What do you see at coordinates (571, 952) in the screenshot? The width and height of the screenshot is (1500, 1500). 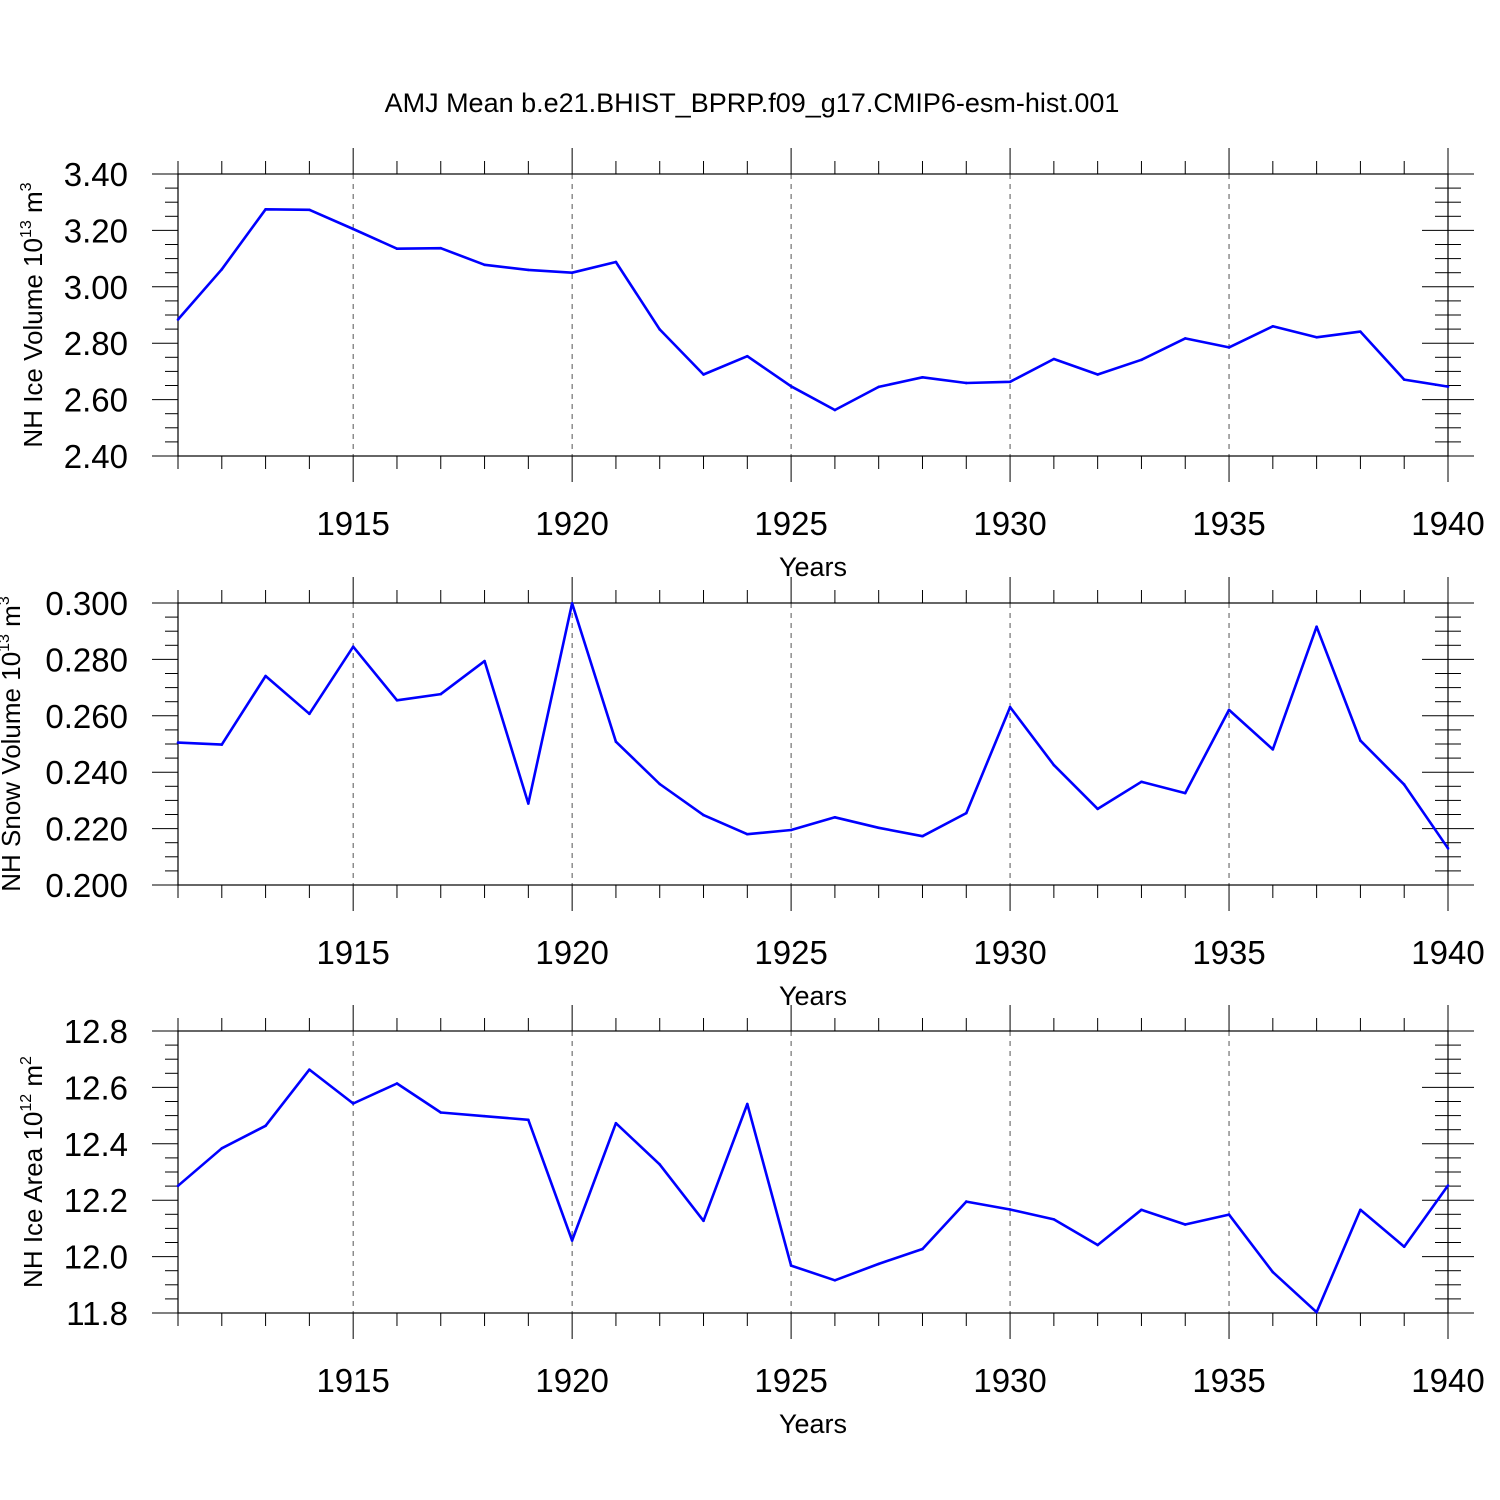 I see `x-tick-label: 1920` at bounding box center [571, 952].